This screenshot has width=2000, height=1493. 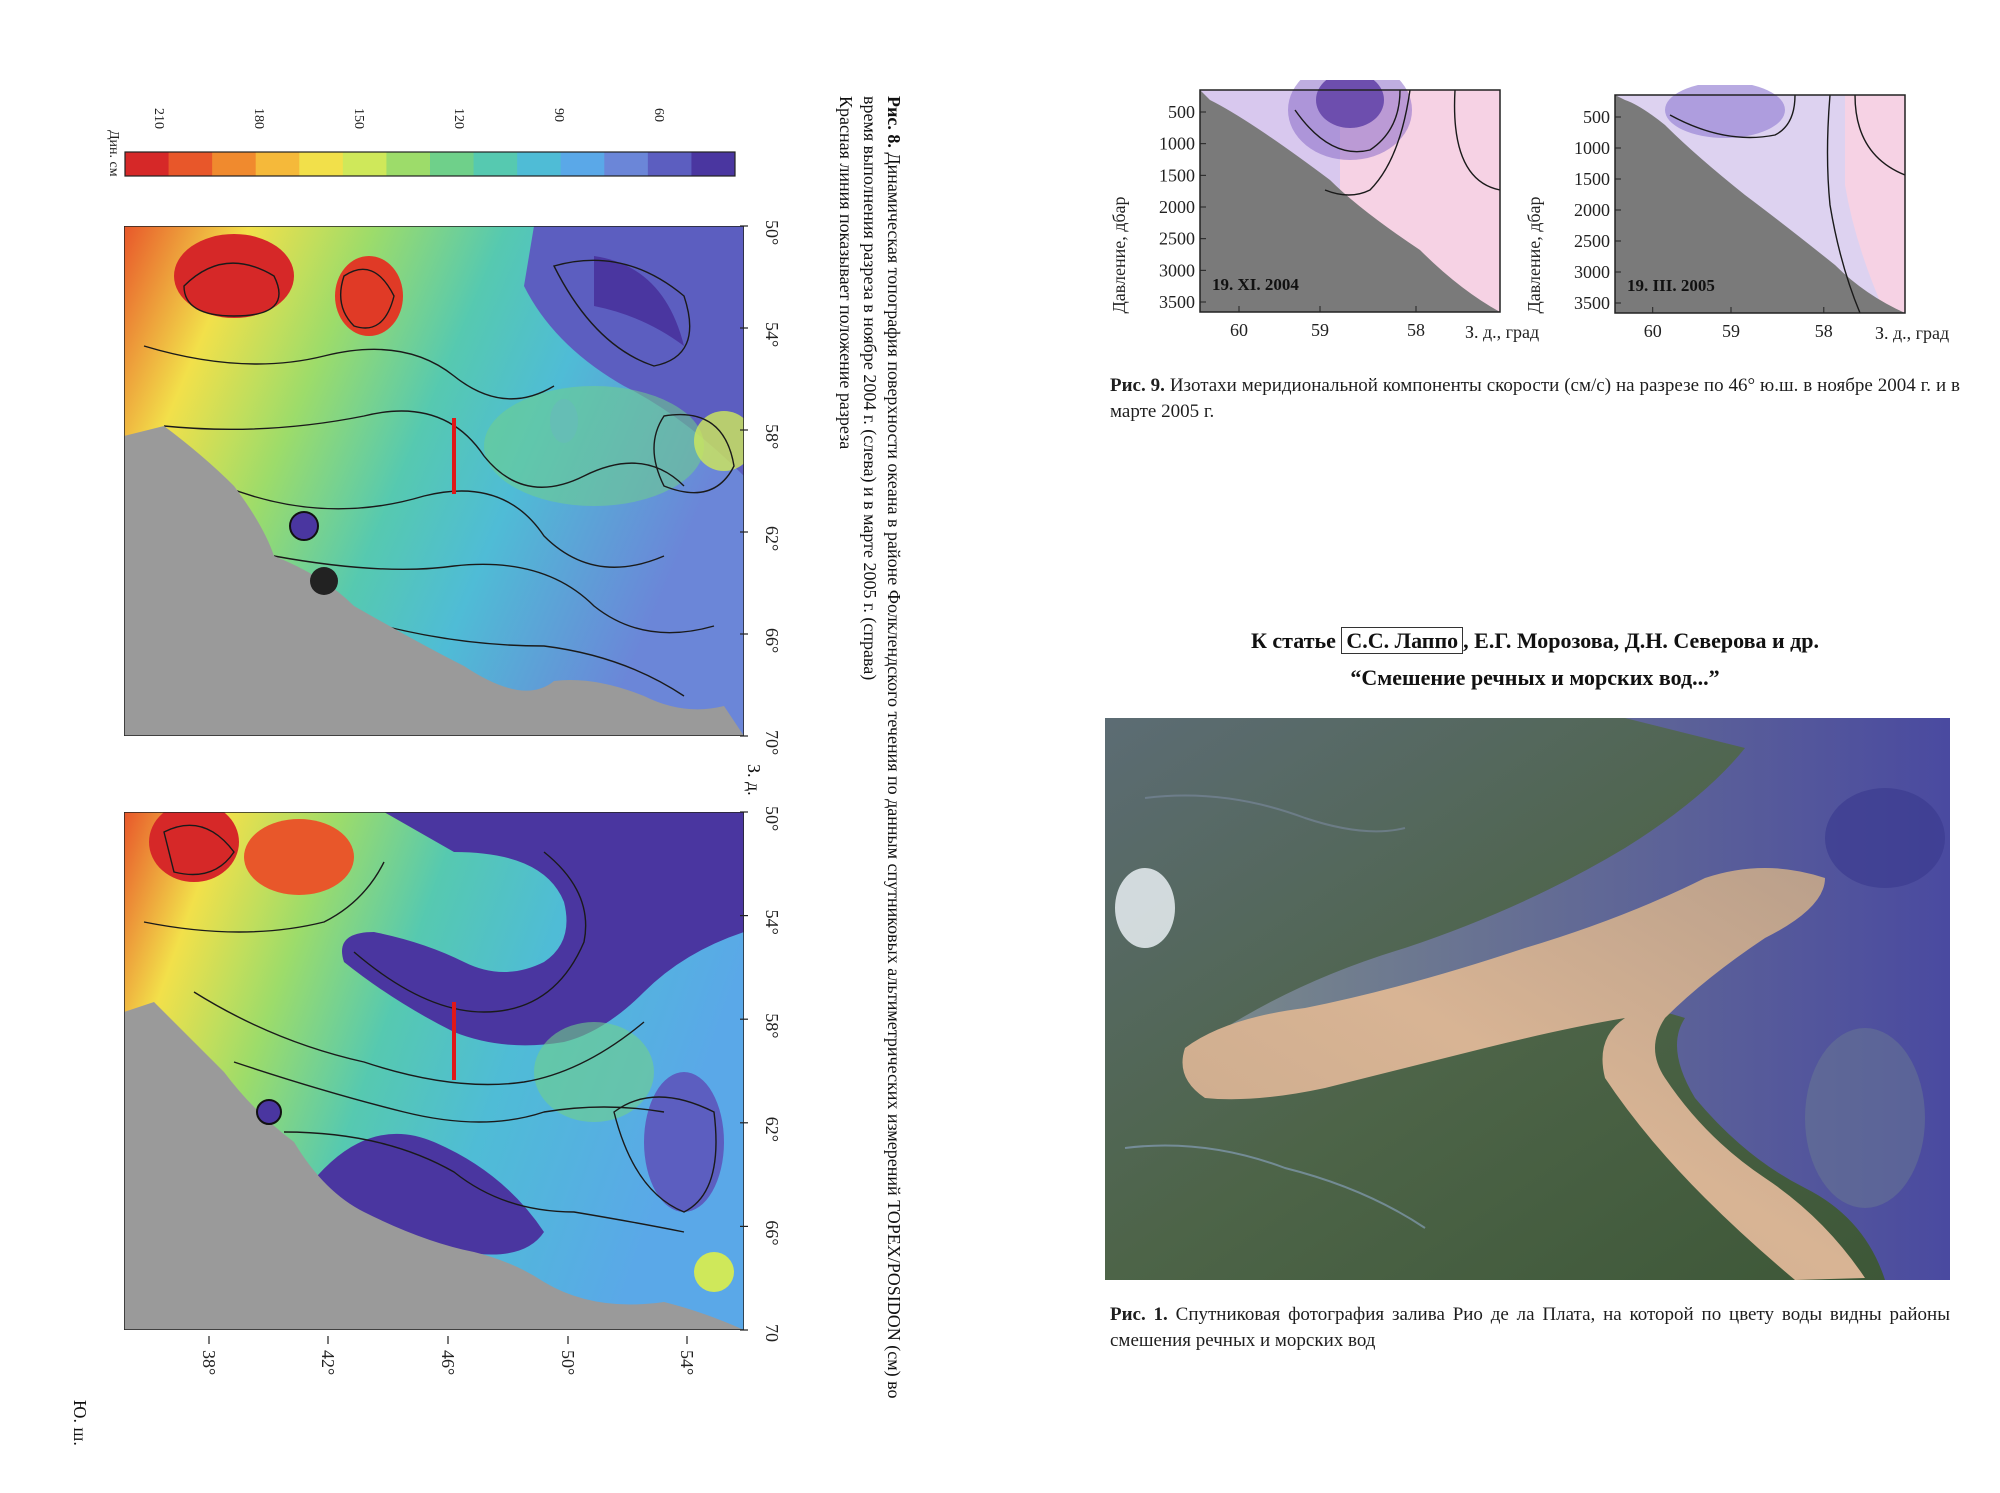 What do you see at coordinates (772, 1232) in the screenshot?
I see `lat-tick-label: 66°` at bounding box center [772, 1232].